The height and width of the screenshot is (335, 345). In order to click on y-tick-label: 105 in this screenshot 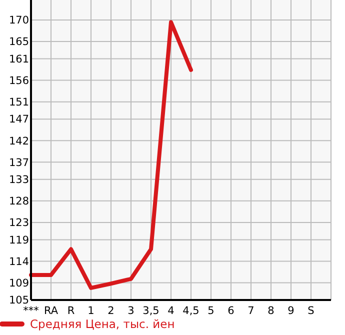, I will do `click(18, 300)`.